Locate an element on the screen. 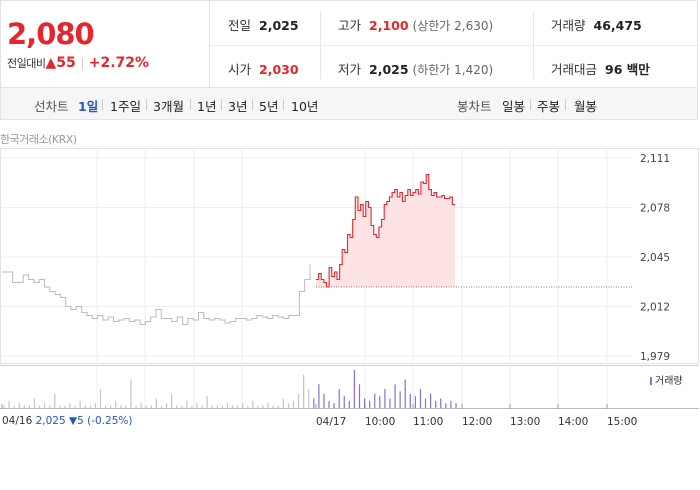  candle-weekly: 주봉 is located at coordinates (549, 106).